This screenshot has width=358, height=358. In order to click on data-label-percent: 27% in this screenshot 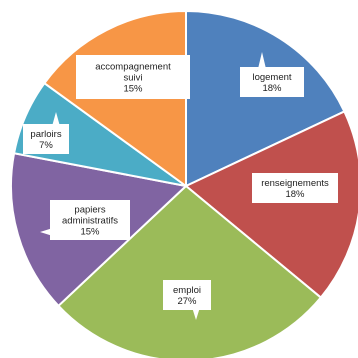, I will do `click(187, 301)`.